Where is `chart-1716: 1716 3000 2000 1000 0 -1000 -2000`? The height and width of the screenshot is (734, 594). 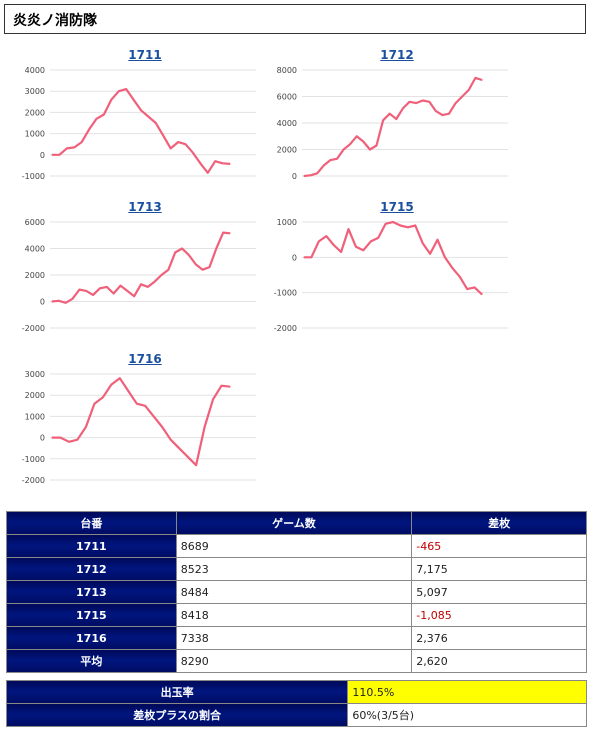 chart-1716: 1716 3000 2000 1000 0 -1000 -2000 is located at coordinates (145, 422).